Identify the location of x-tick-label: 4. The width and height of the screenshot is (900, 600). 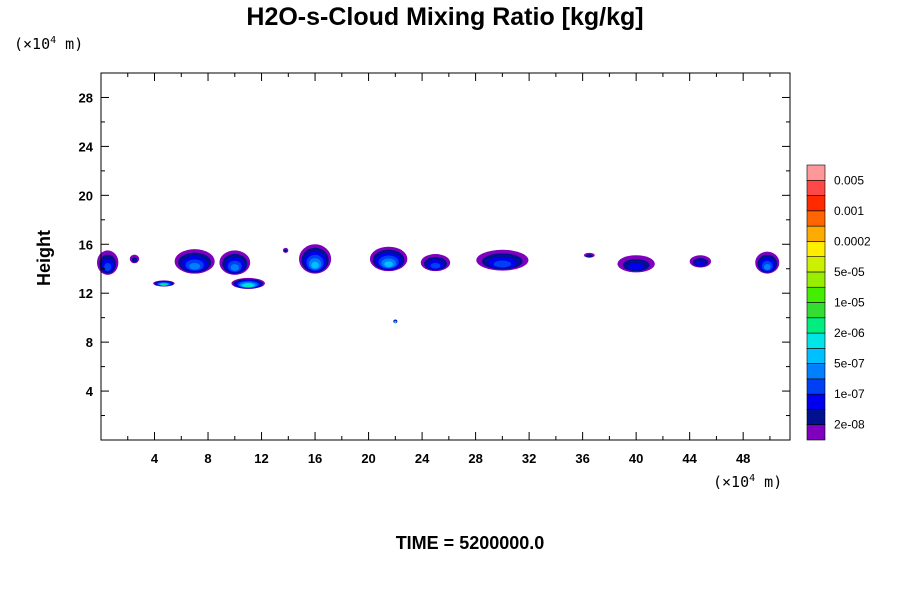
(155, 458).